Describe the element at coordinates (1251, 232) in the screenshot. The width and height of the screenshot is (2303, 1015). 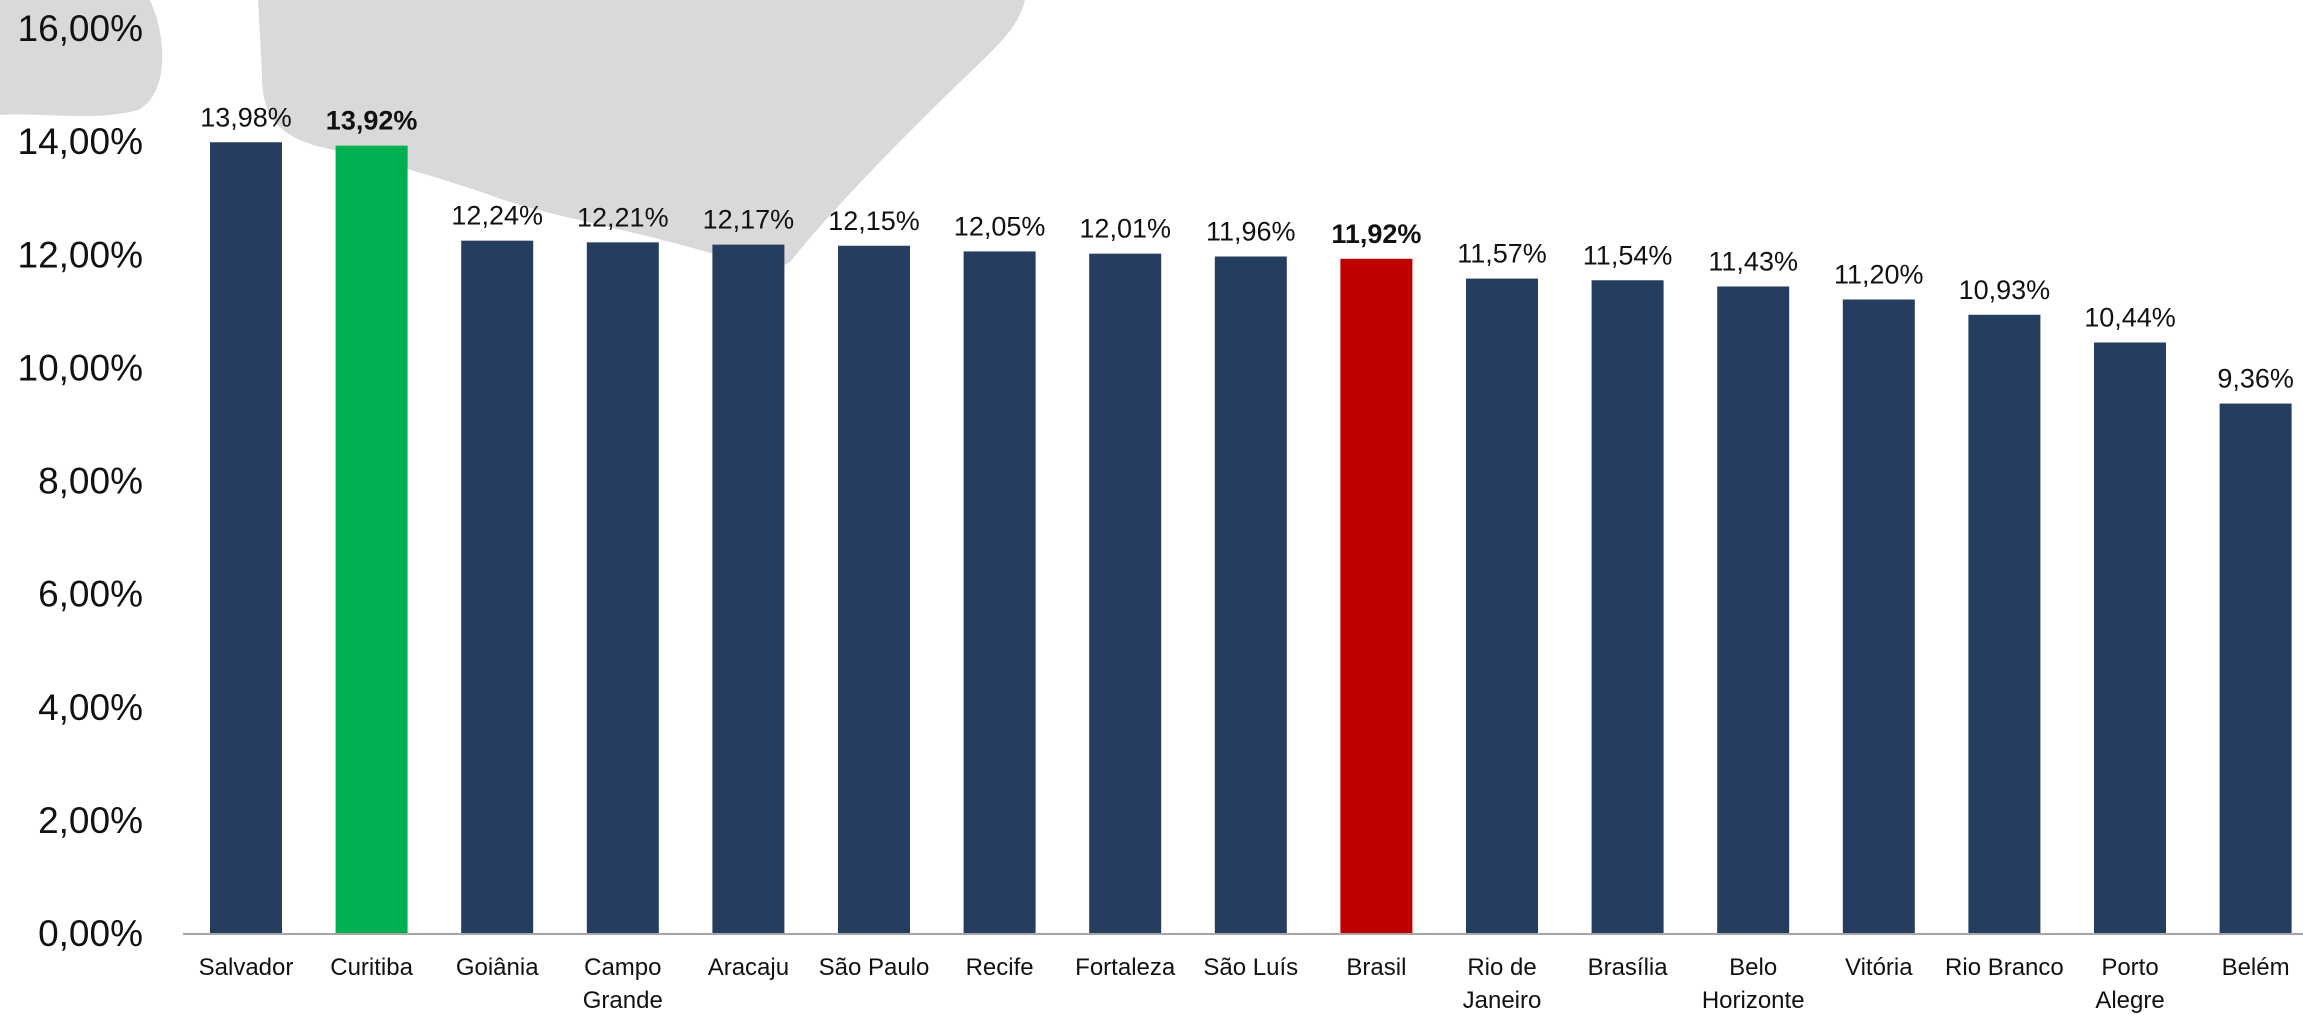
I see `data-label: 11,96%` at that location.